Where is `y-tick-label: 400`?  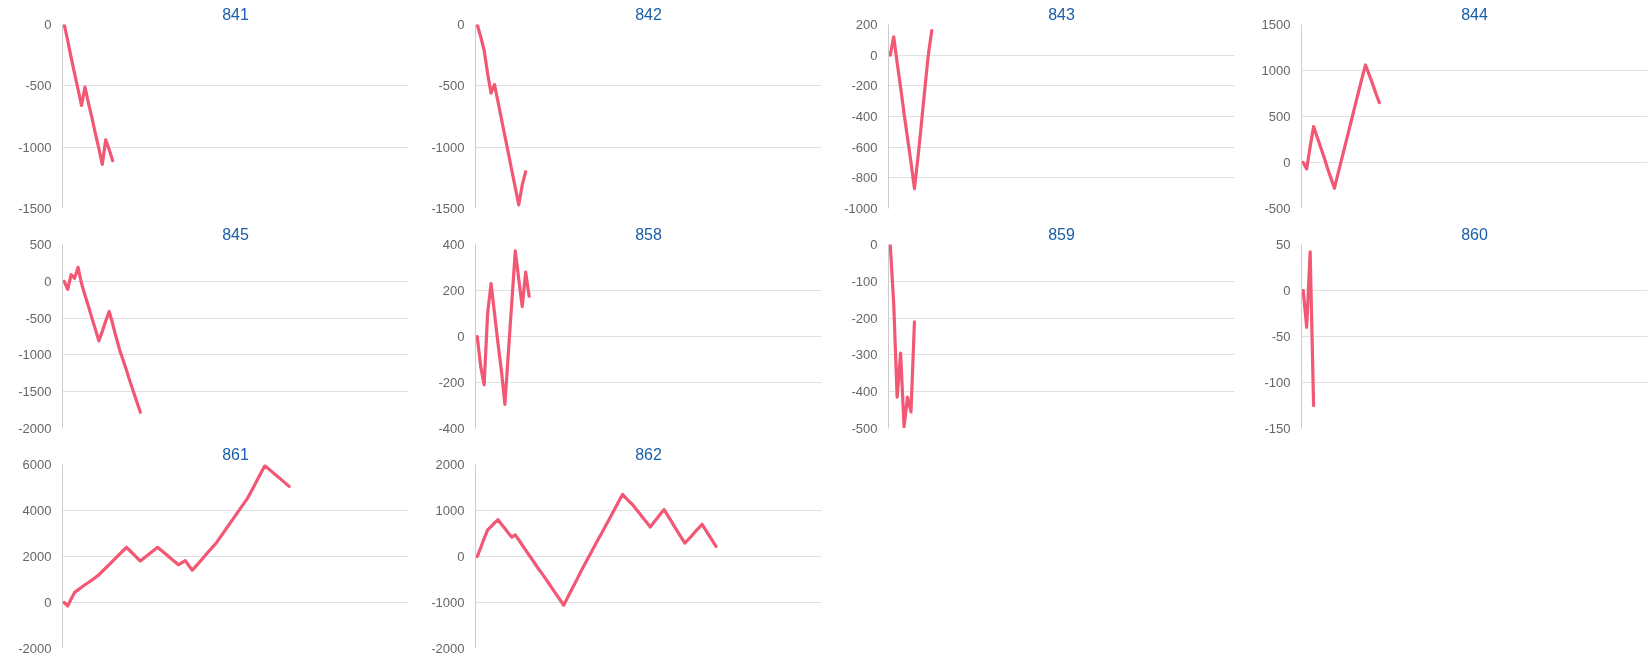 y-tick-label: 400 is located at coordinates (453, 244).